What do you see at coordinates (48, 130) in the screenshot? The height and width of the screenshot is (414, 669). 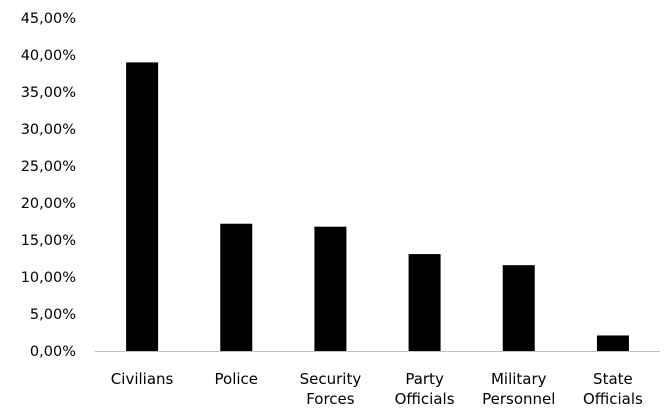 I see `y-tick-label: 30,00%` at bounding box center [48, 130].